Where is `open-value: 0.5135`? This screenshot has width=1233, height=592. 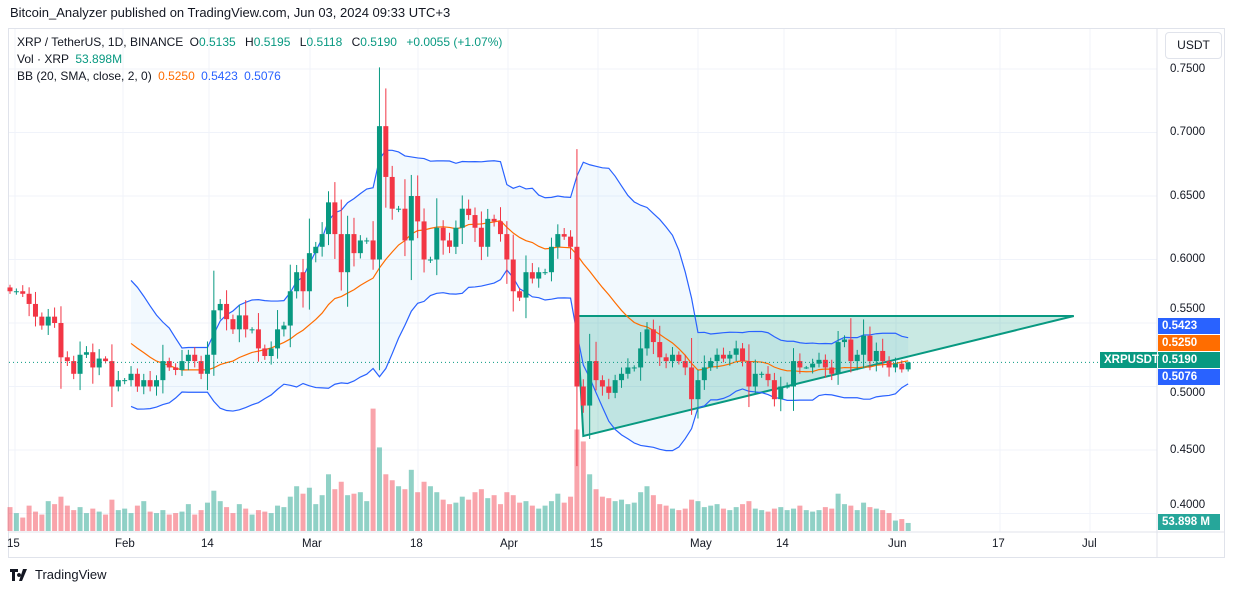 open-value: 0.5135 is located at coordinates (217, 42).